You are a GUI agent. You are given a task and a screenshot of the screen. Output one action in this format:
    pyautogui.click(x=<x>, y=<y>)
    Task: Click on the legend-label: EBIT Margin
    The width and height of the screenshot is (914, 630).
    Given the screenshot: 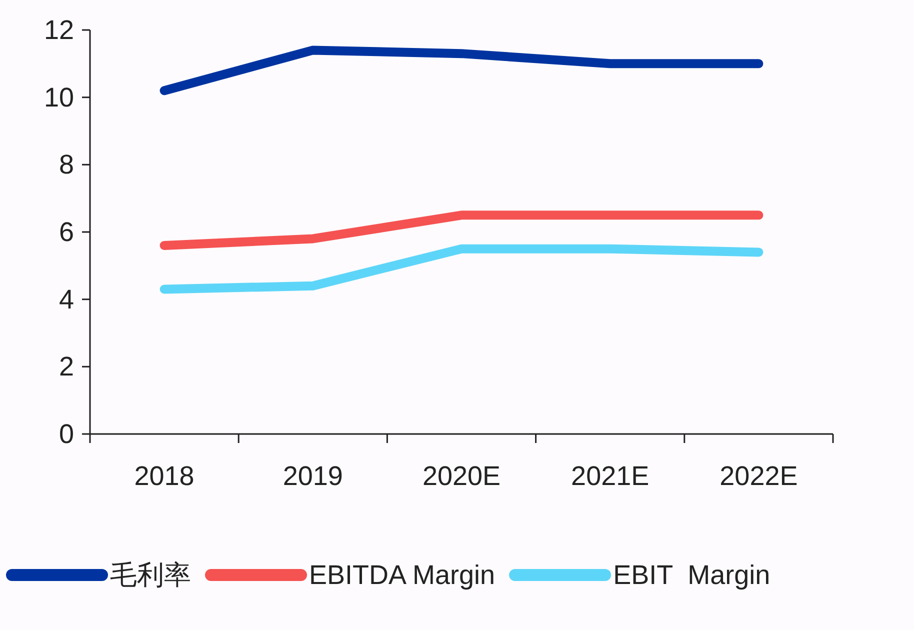 What is the action you would take?
    pyautogui.click(x=691, y=575)
    